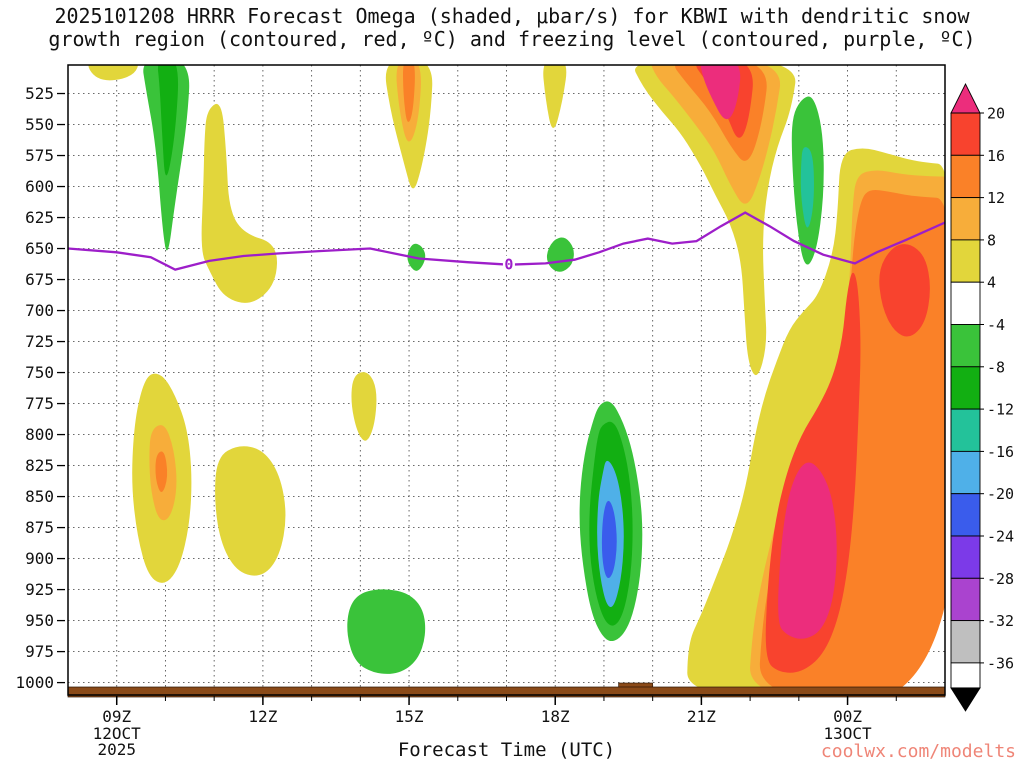 The height and width of the screenshot is (768, 1024). I want to click on zero-contour-label: 0, so click(508, 265).